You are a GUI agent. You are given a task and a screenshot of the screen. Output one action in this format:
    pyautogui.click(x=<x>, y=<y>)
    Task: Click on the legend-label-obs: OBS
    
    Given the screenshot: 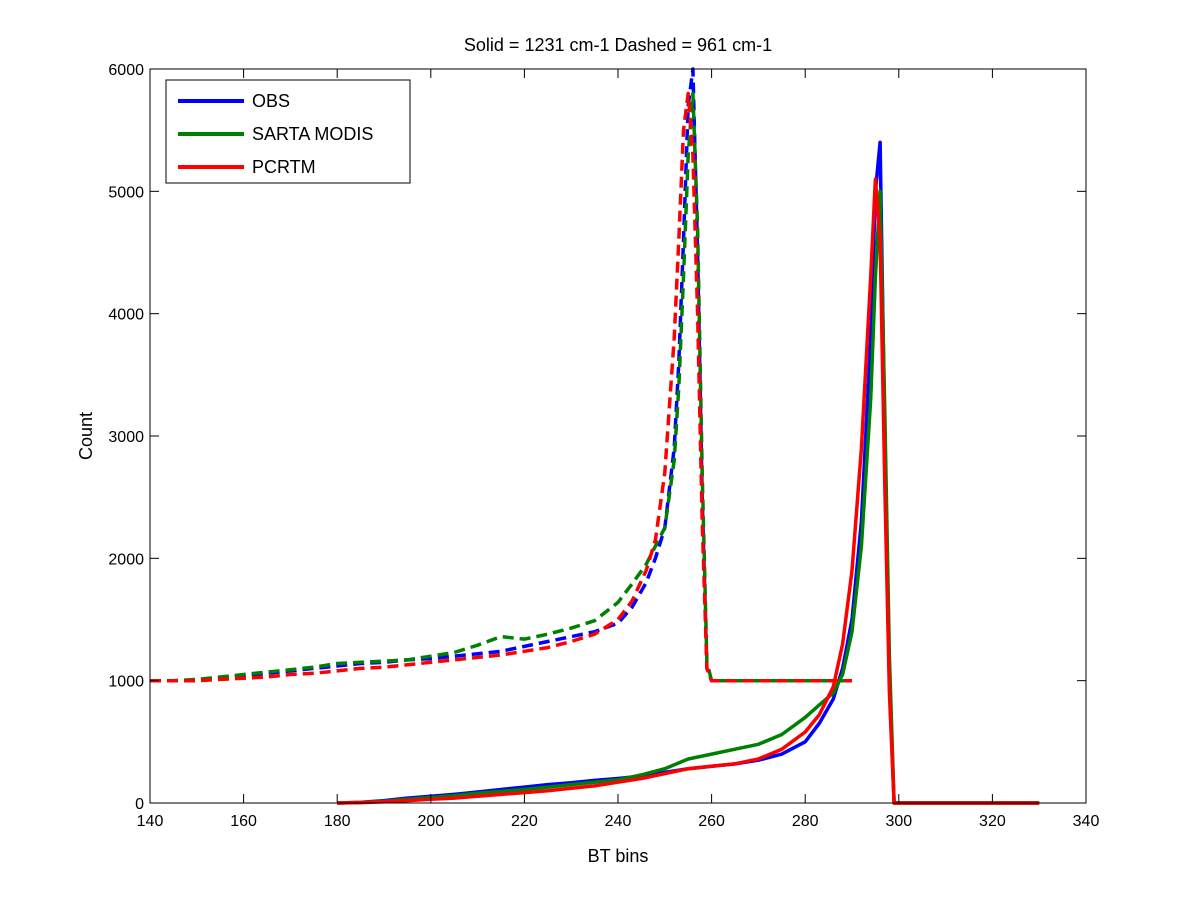 What is the action you would take?
    pyautogui.click(x=271, y=101)
    